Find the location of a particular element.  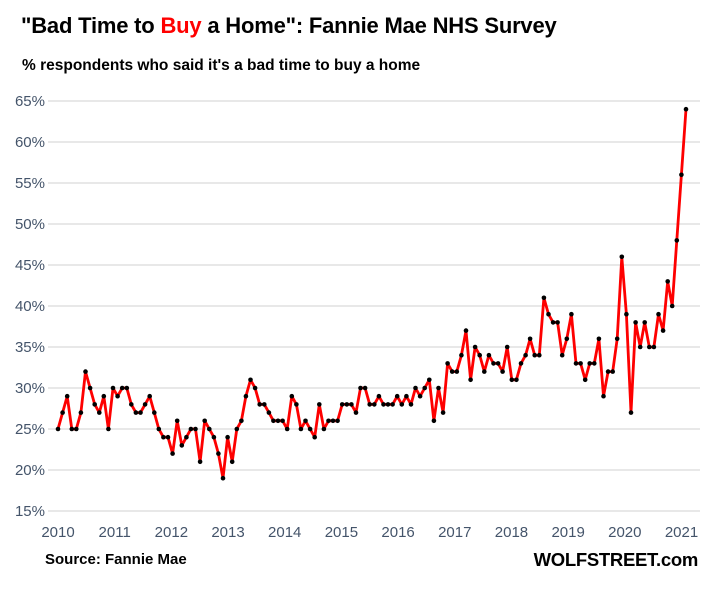

title-suffix: a Home": Fannie Mae NHS Survey is located at coordinates (379, 25).